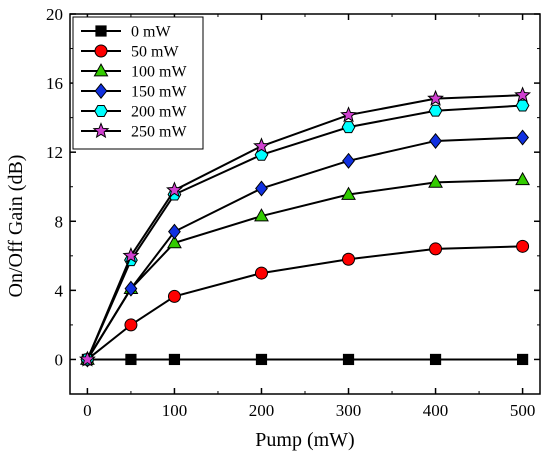 The width and height of the screenshot is (550, 458). What do you see at coordinates (159, 92) in the screenshot?
I see `legend-label: 150 mW` at bounding box center [159, 92].